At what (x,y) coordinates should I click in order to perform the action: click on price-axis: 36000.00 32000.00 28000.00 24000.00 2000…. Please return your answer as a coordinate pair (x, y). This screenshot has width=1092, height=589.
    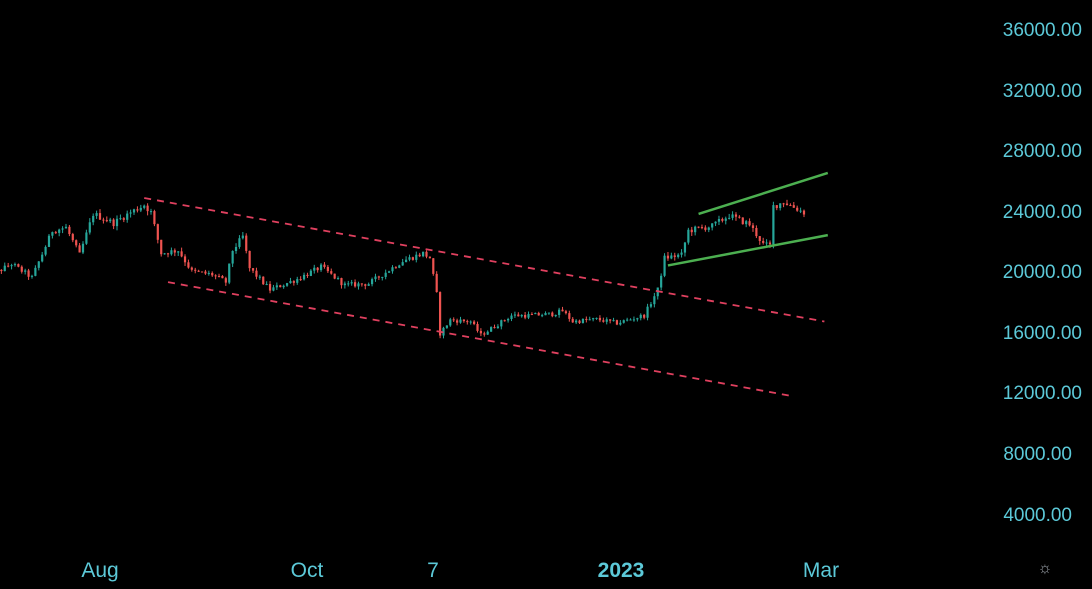
    Looking at the image, I should click on (1042, 273).